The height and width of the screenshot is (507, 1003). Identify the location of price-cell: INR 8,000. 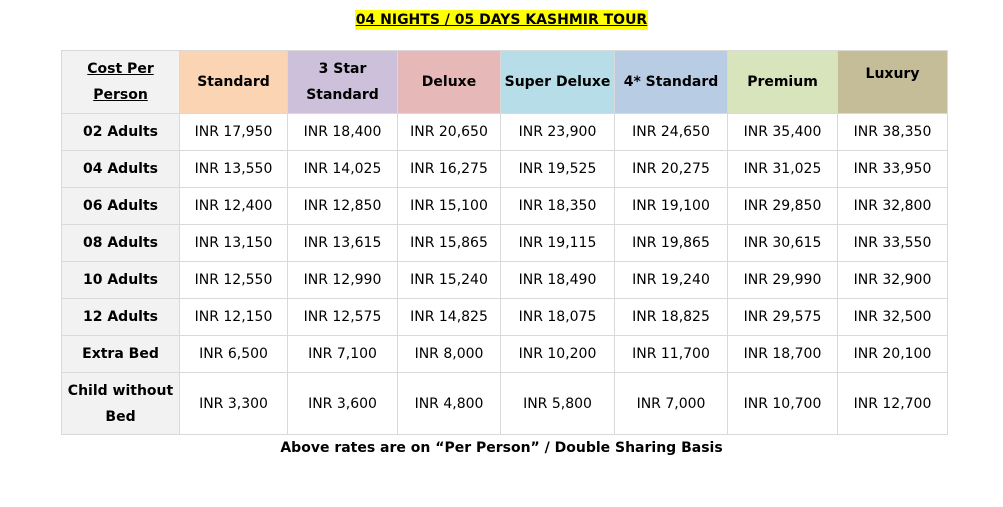
(449, 354).